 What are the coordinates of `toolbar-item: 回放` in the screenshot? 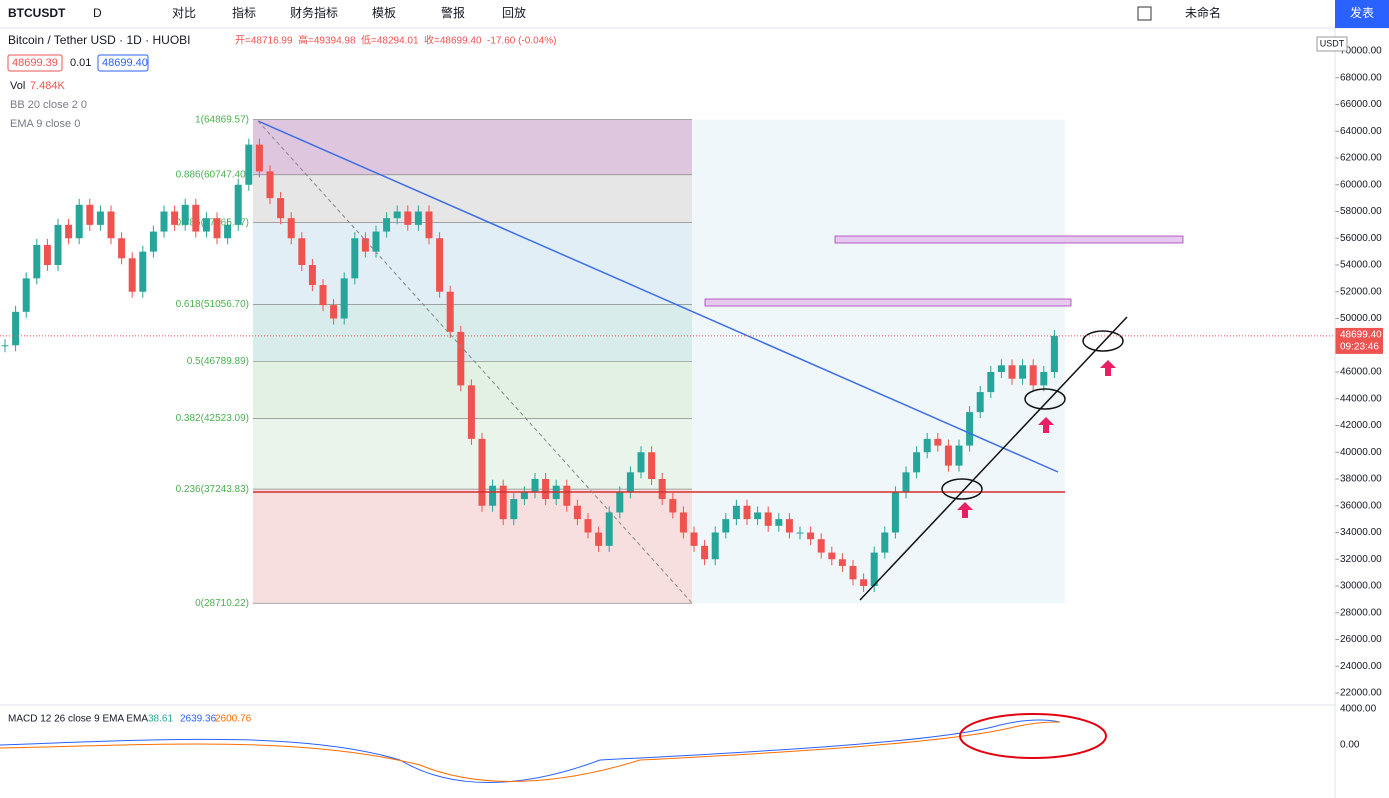 It's located at (514, 12).